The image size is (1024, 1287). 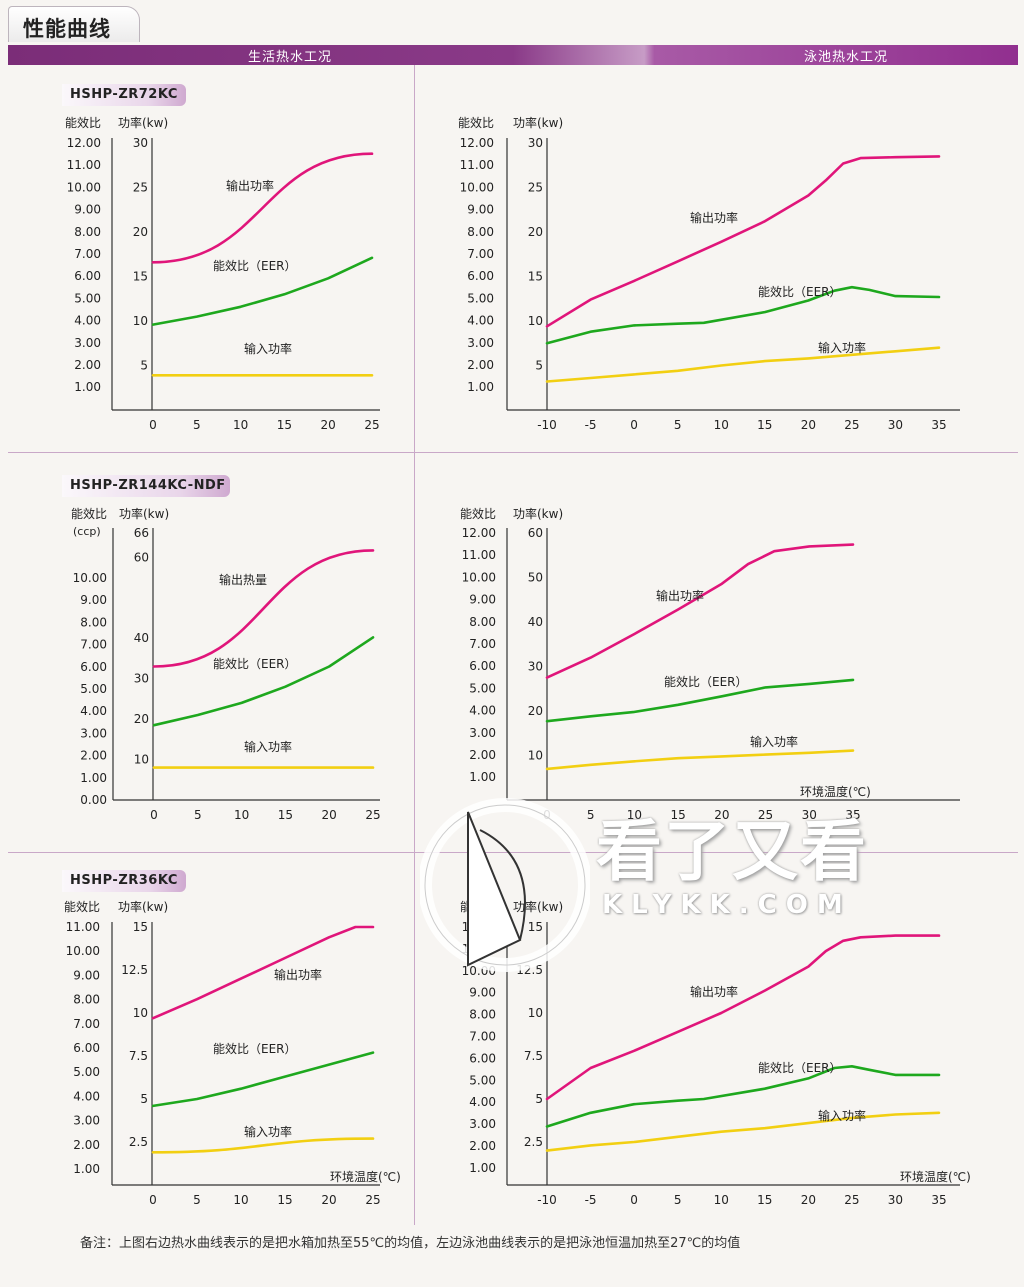 What do you see at coordinates (414, 645) in the screenshot?
I see `column-divider` at bounding box center [414, 645].